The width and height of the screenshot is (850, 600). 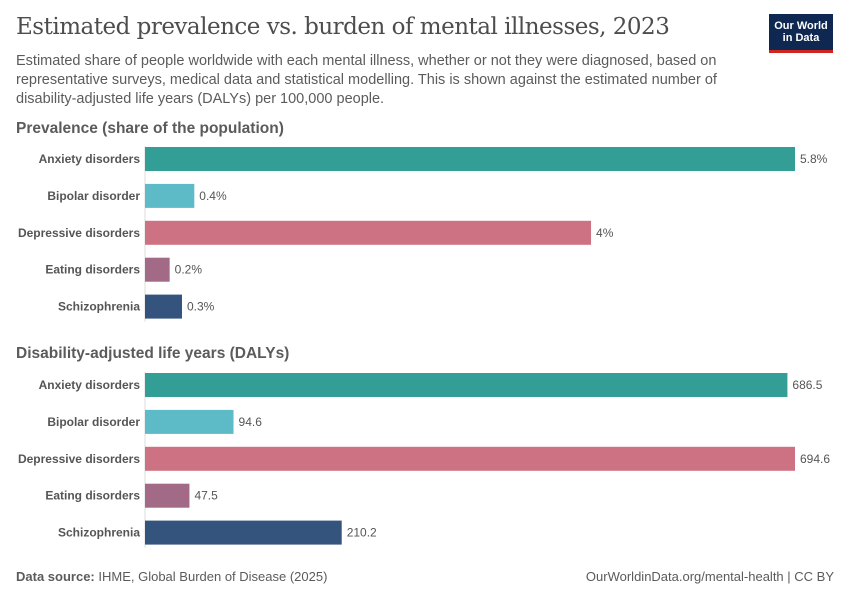 I want to click on value-label: 94.6, so click(x=251, y=422).